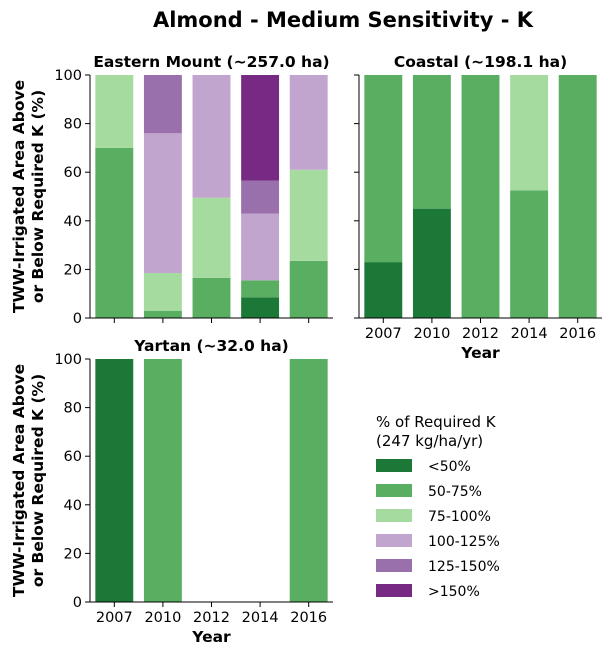  Describe the element at coordinates (436, 422) in the screenshot. I see `legend-title-line1: % of Required K` at that location.